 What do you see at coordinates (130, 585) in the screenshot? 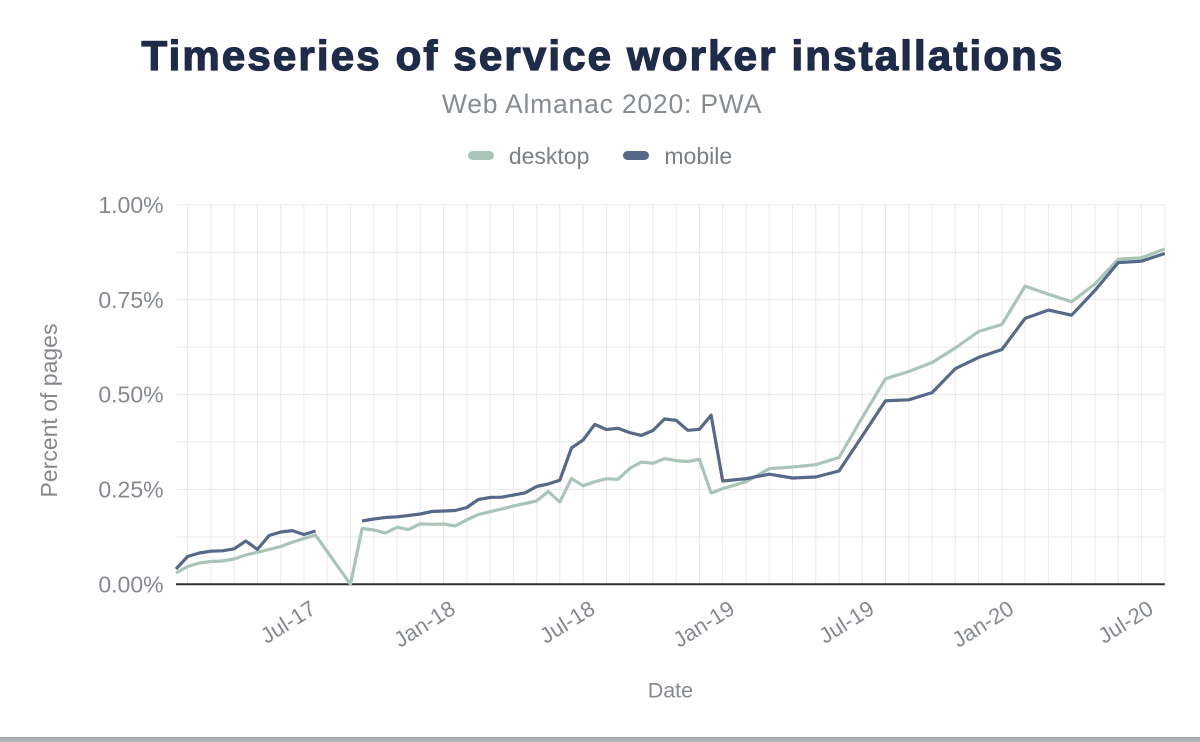
I see `svg-text: 0.00%` at bounding box center [130, 585].